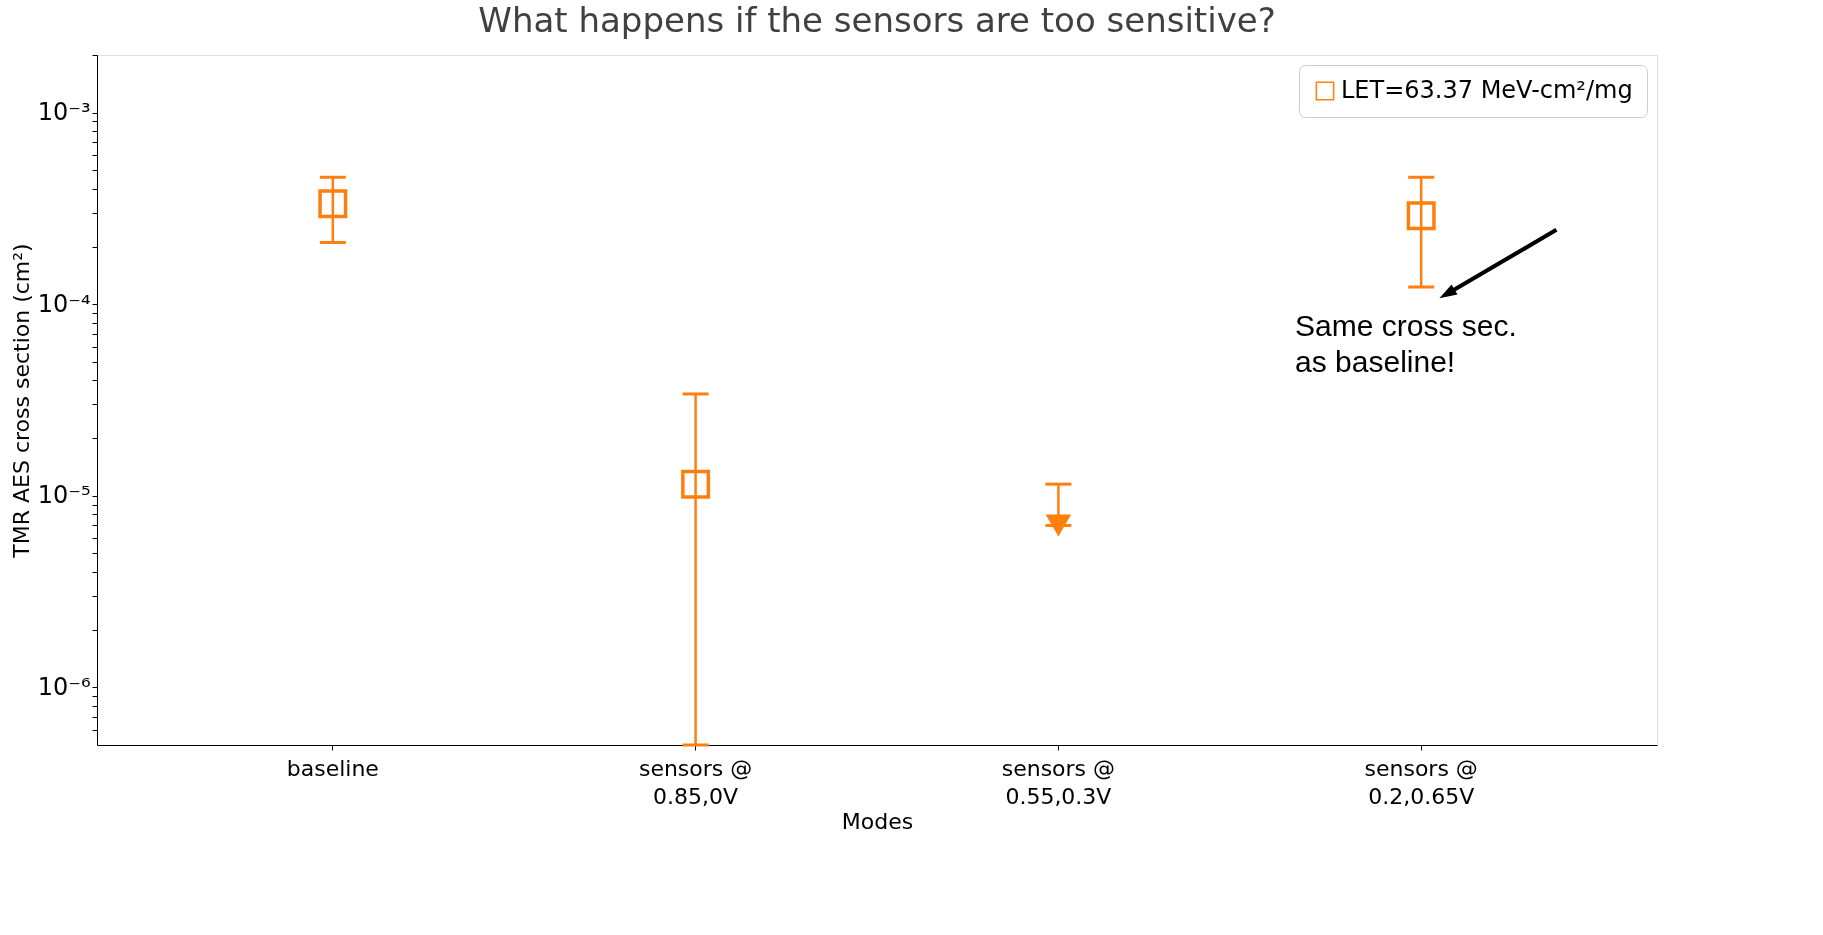 This screenshot has width=1823, height=935. I want to click on y-tick-label: 10⁻⁴, so click(64, 303).